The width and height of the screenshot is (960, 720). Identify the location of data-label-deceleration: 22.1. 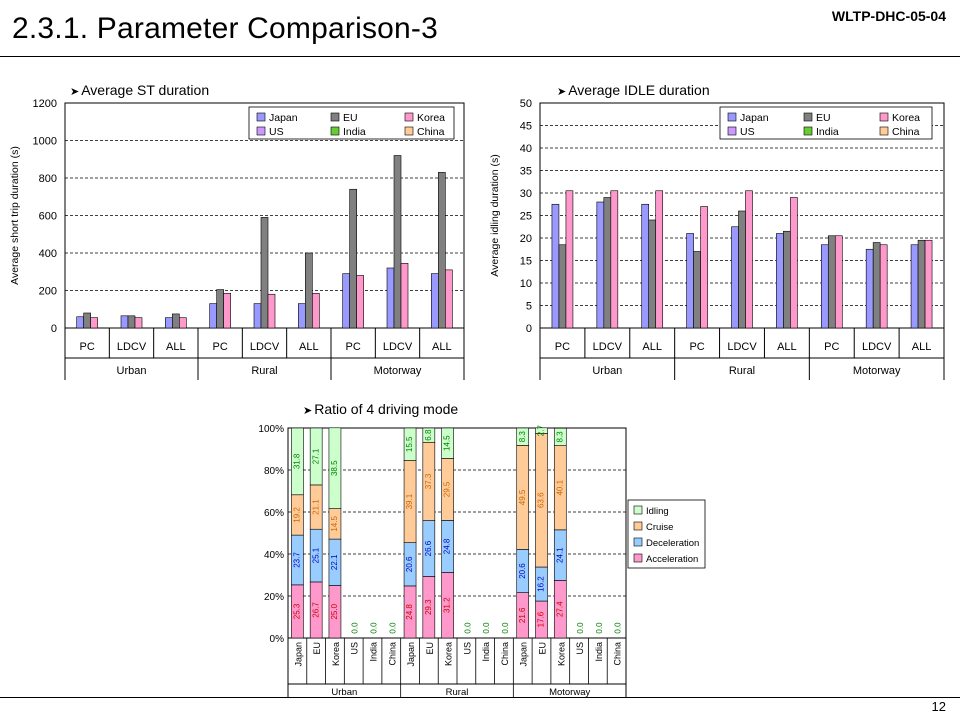
(334, 562).